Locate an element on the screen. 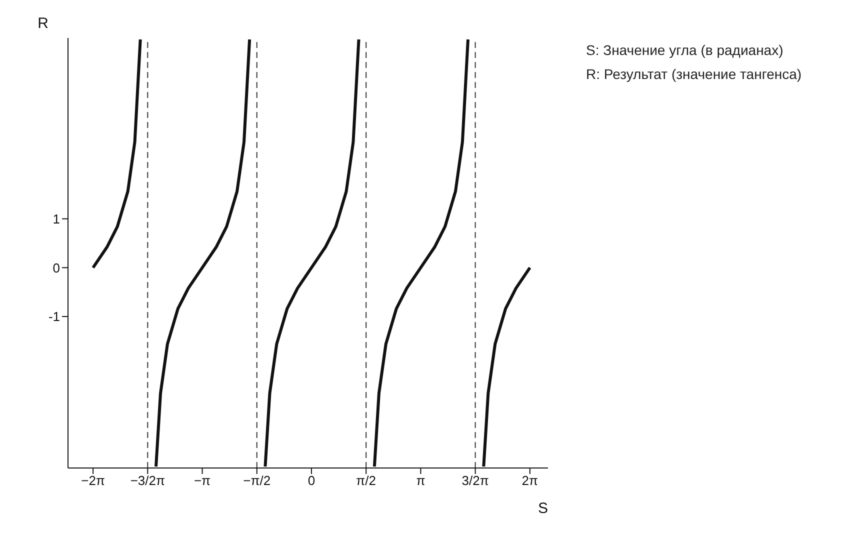 The image size is (855, 533). y-tick-label: 0 is located at coordinates (56, 268).